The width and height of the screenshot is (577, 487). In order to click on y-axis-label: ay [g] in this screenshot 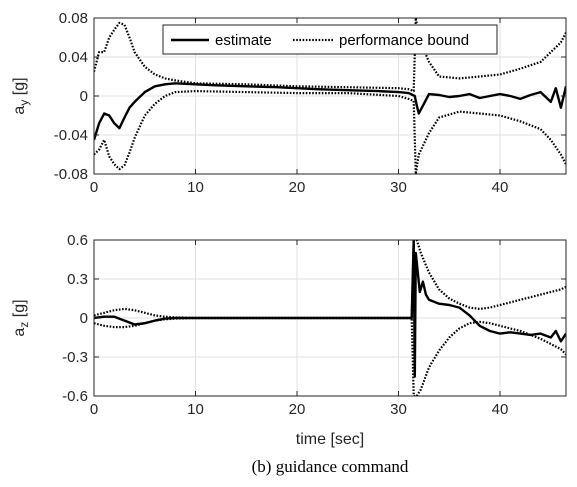, I will do `click(21, 95)`.